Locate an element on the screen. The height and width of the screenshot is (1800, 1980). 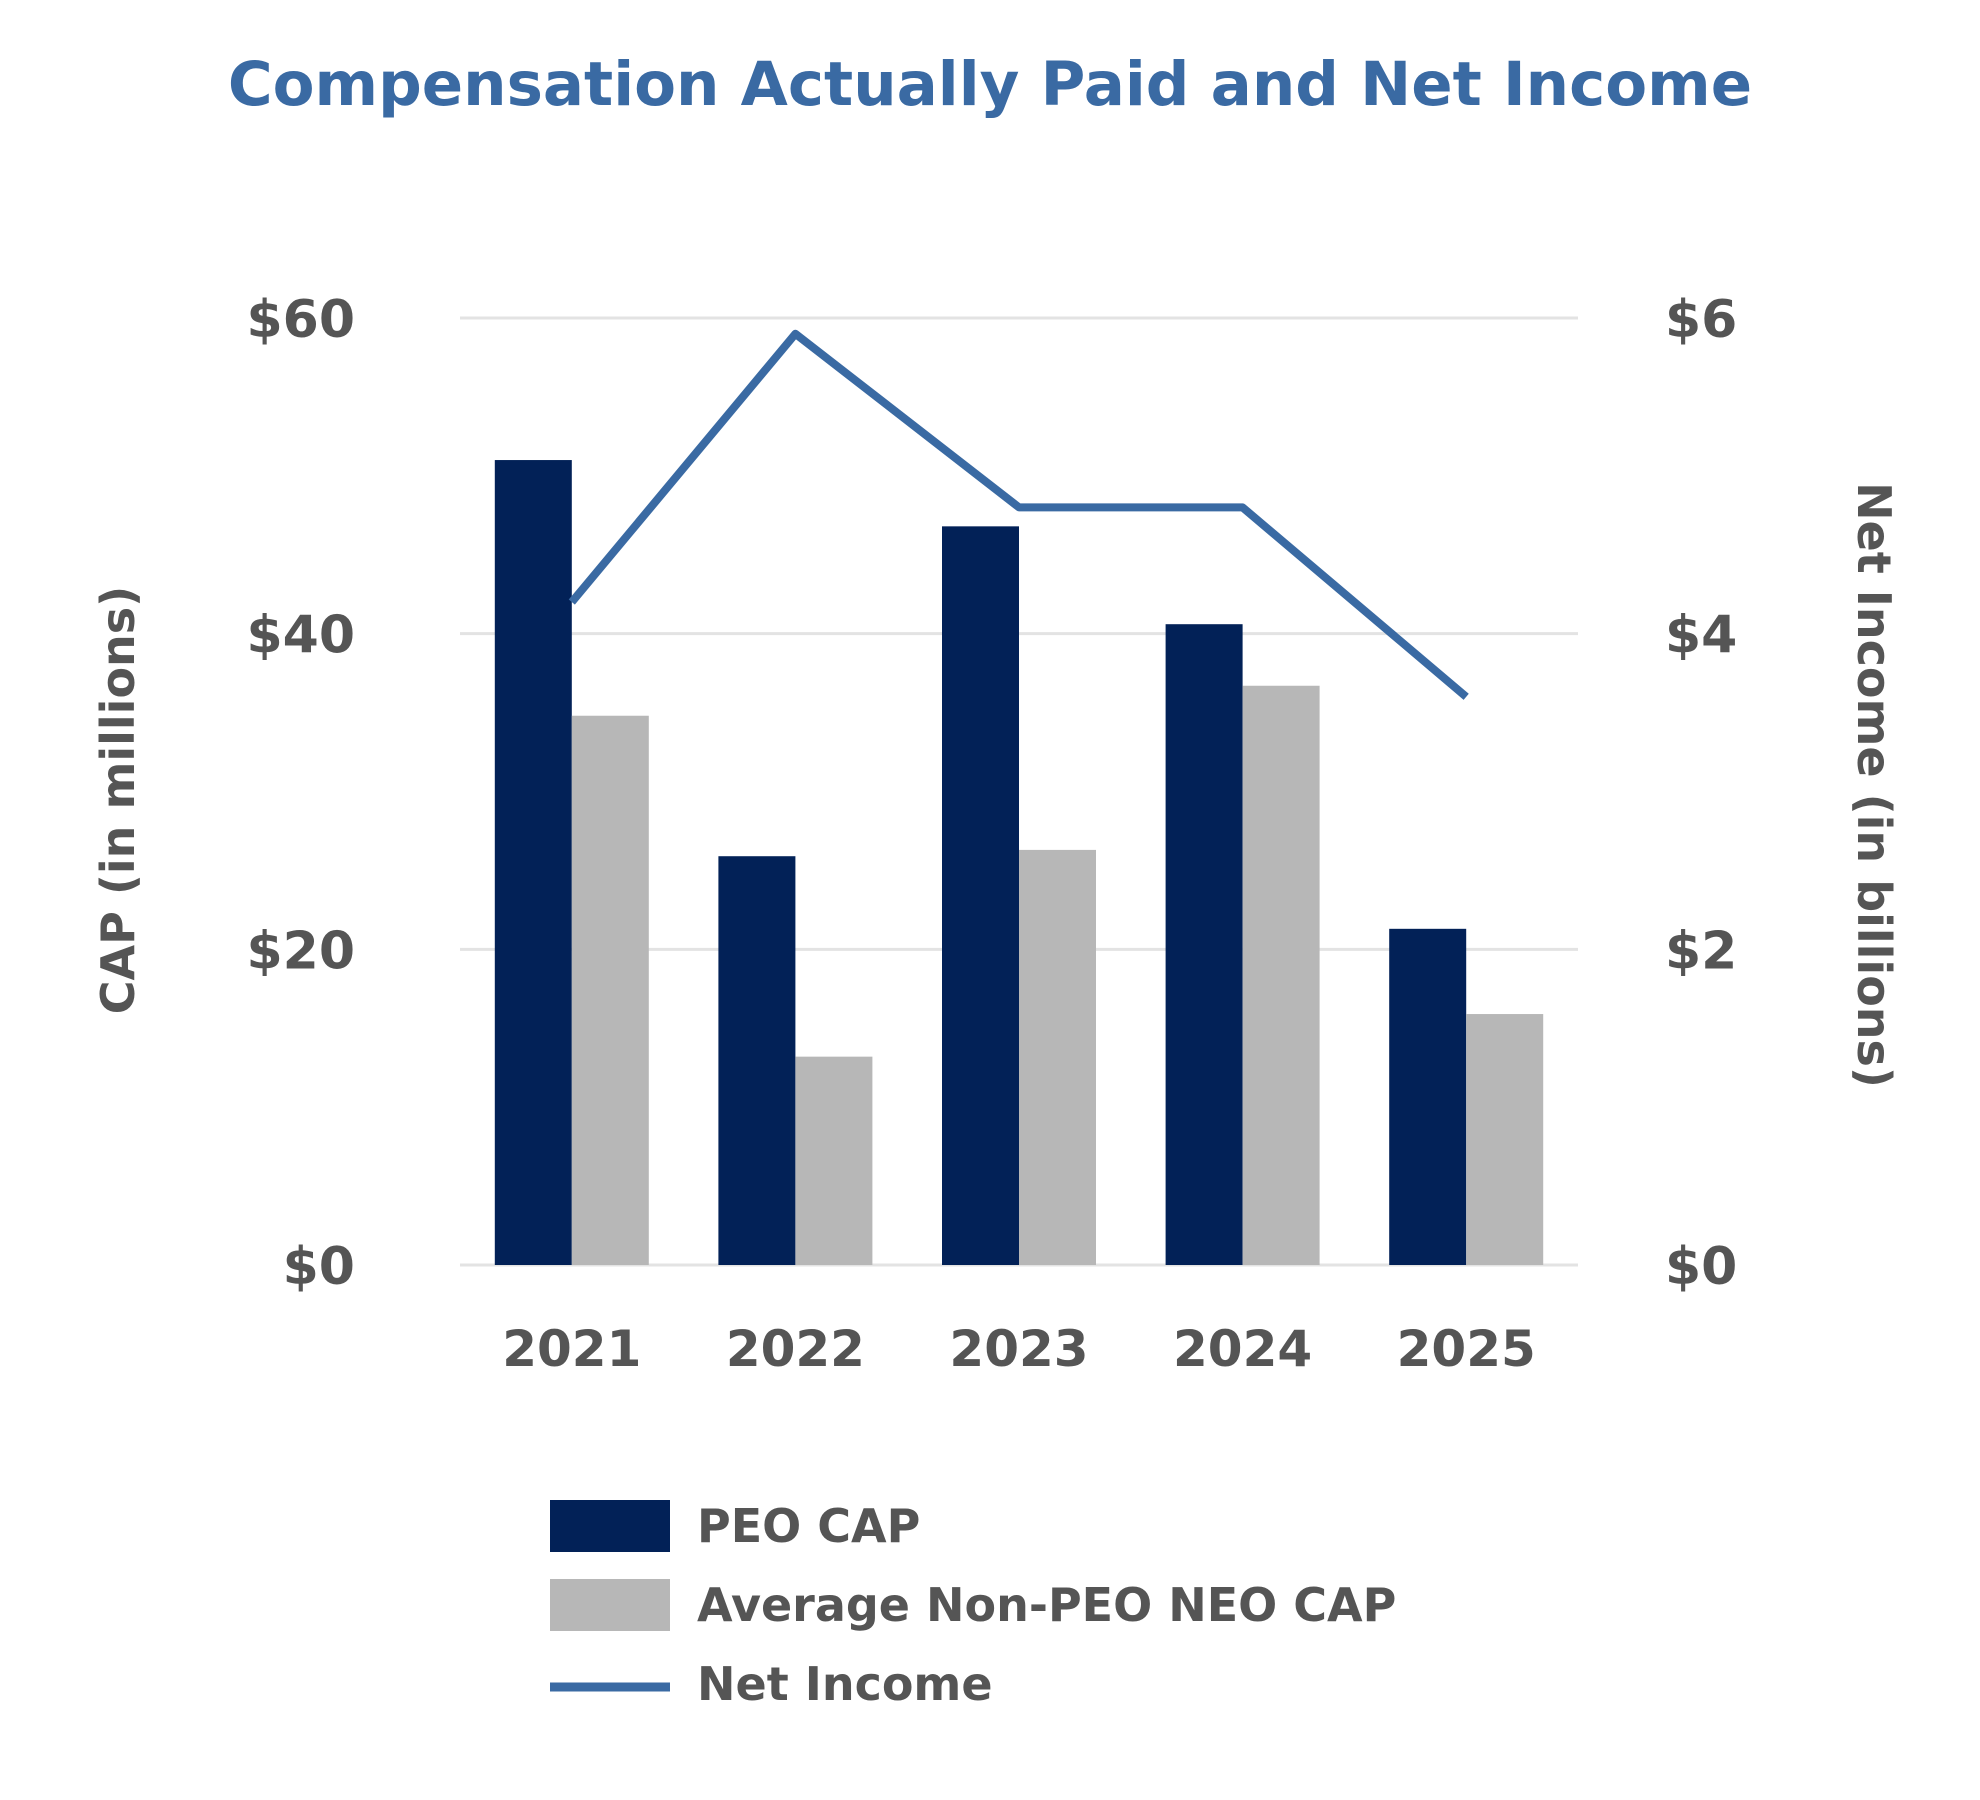
right-tick-label: $6 is located at coordinates (1701, 320).